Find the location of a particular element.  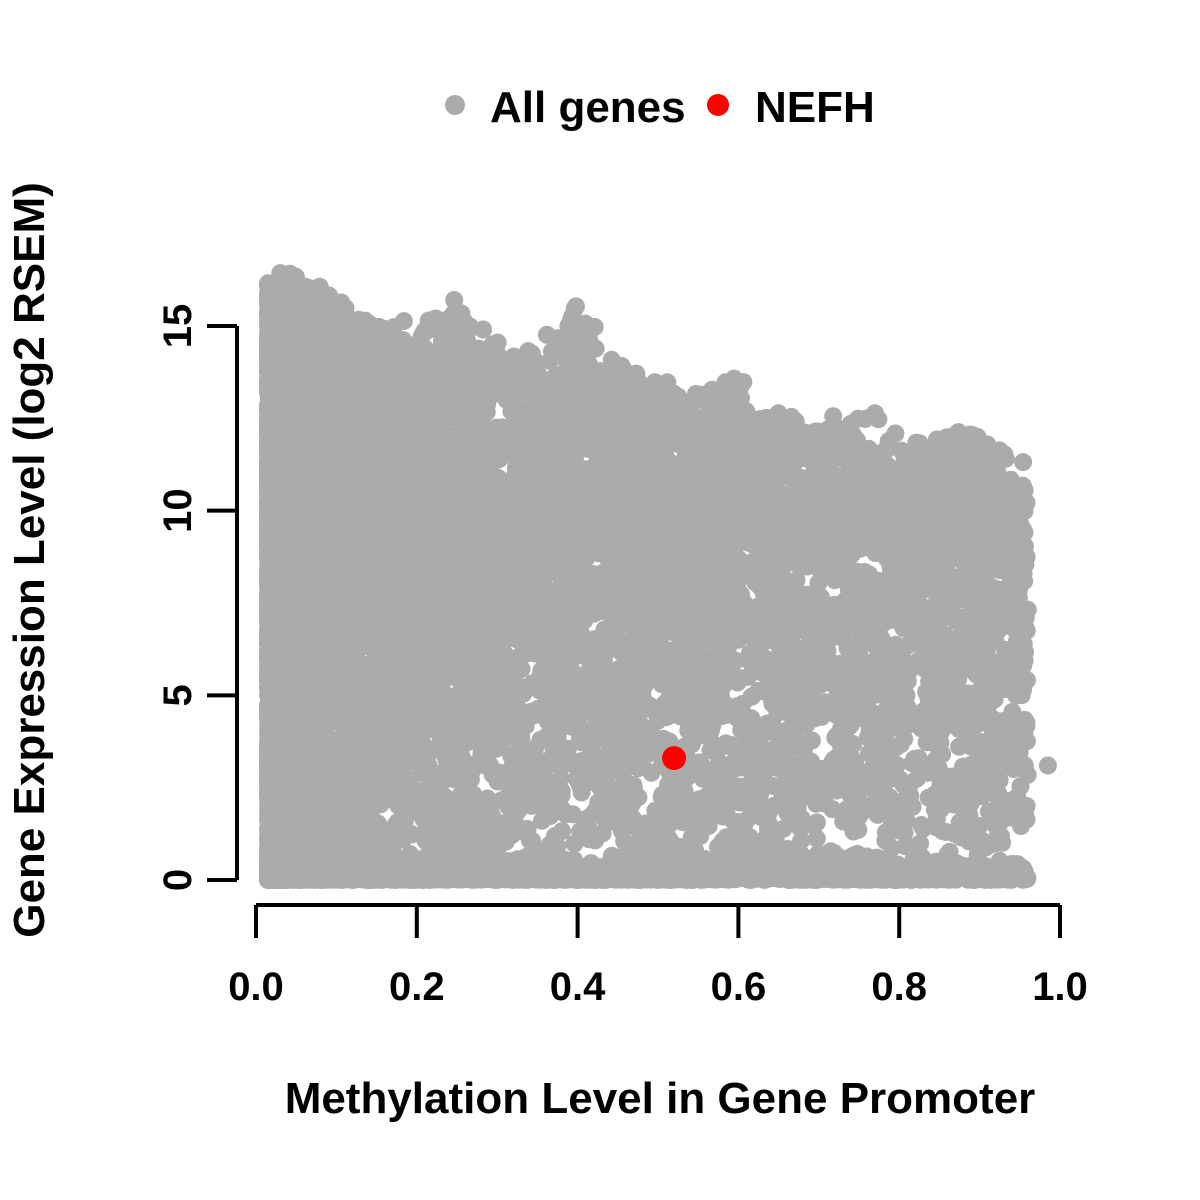

nefh-data-point is located at coordinates (674, 758).